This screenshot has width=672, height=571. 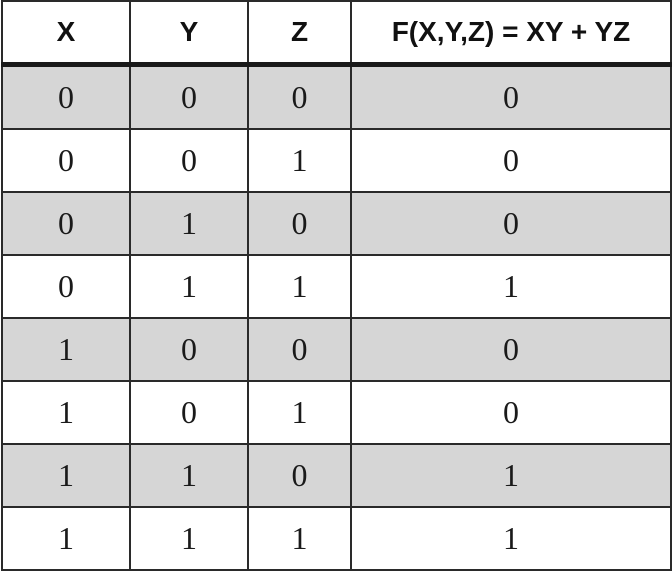 I want to click on table-row: 0 1 0 0, so click(x=336, y=223).